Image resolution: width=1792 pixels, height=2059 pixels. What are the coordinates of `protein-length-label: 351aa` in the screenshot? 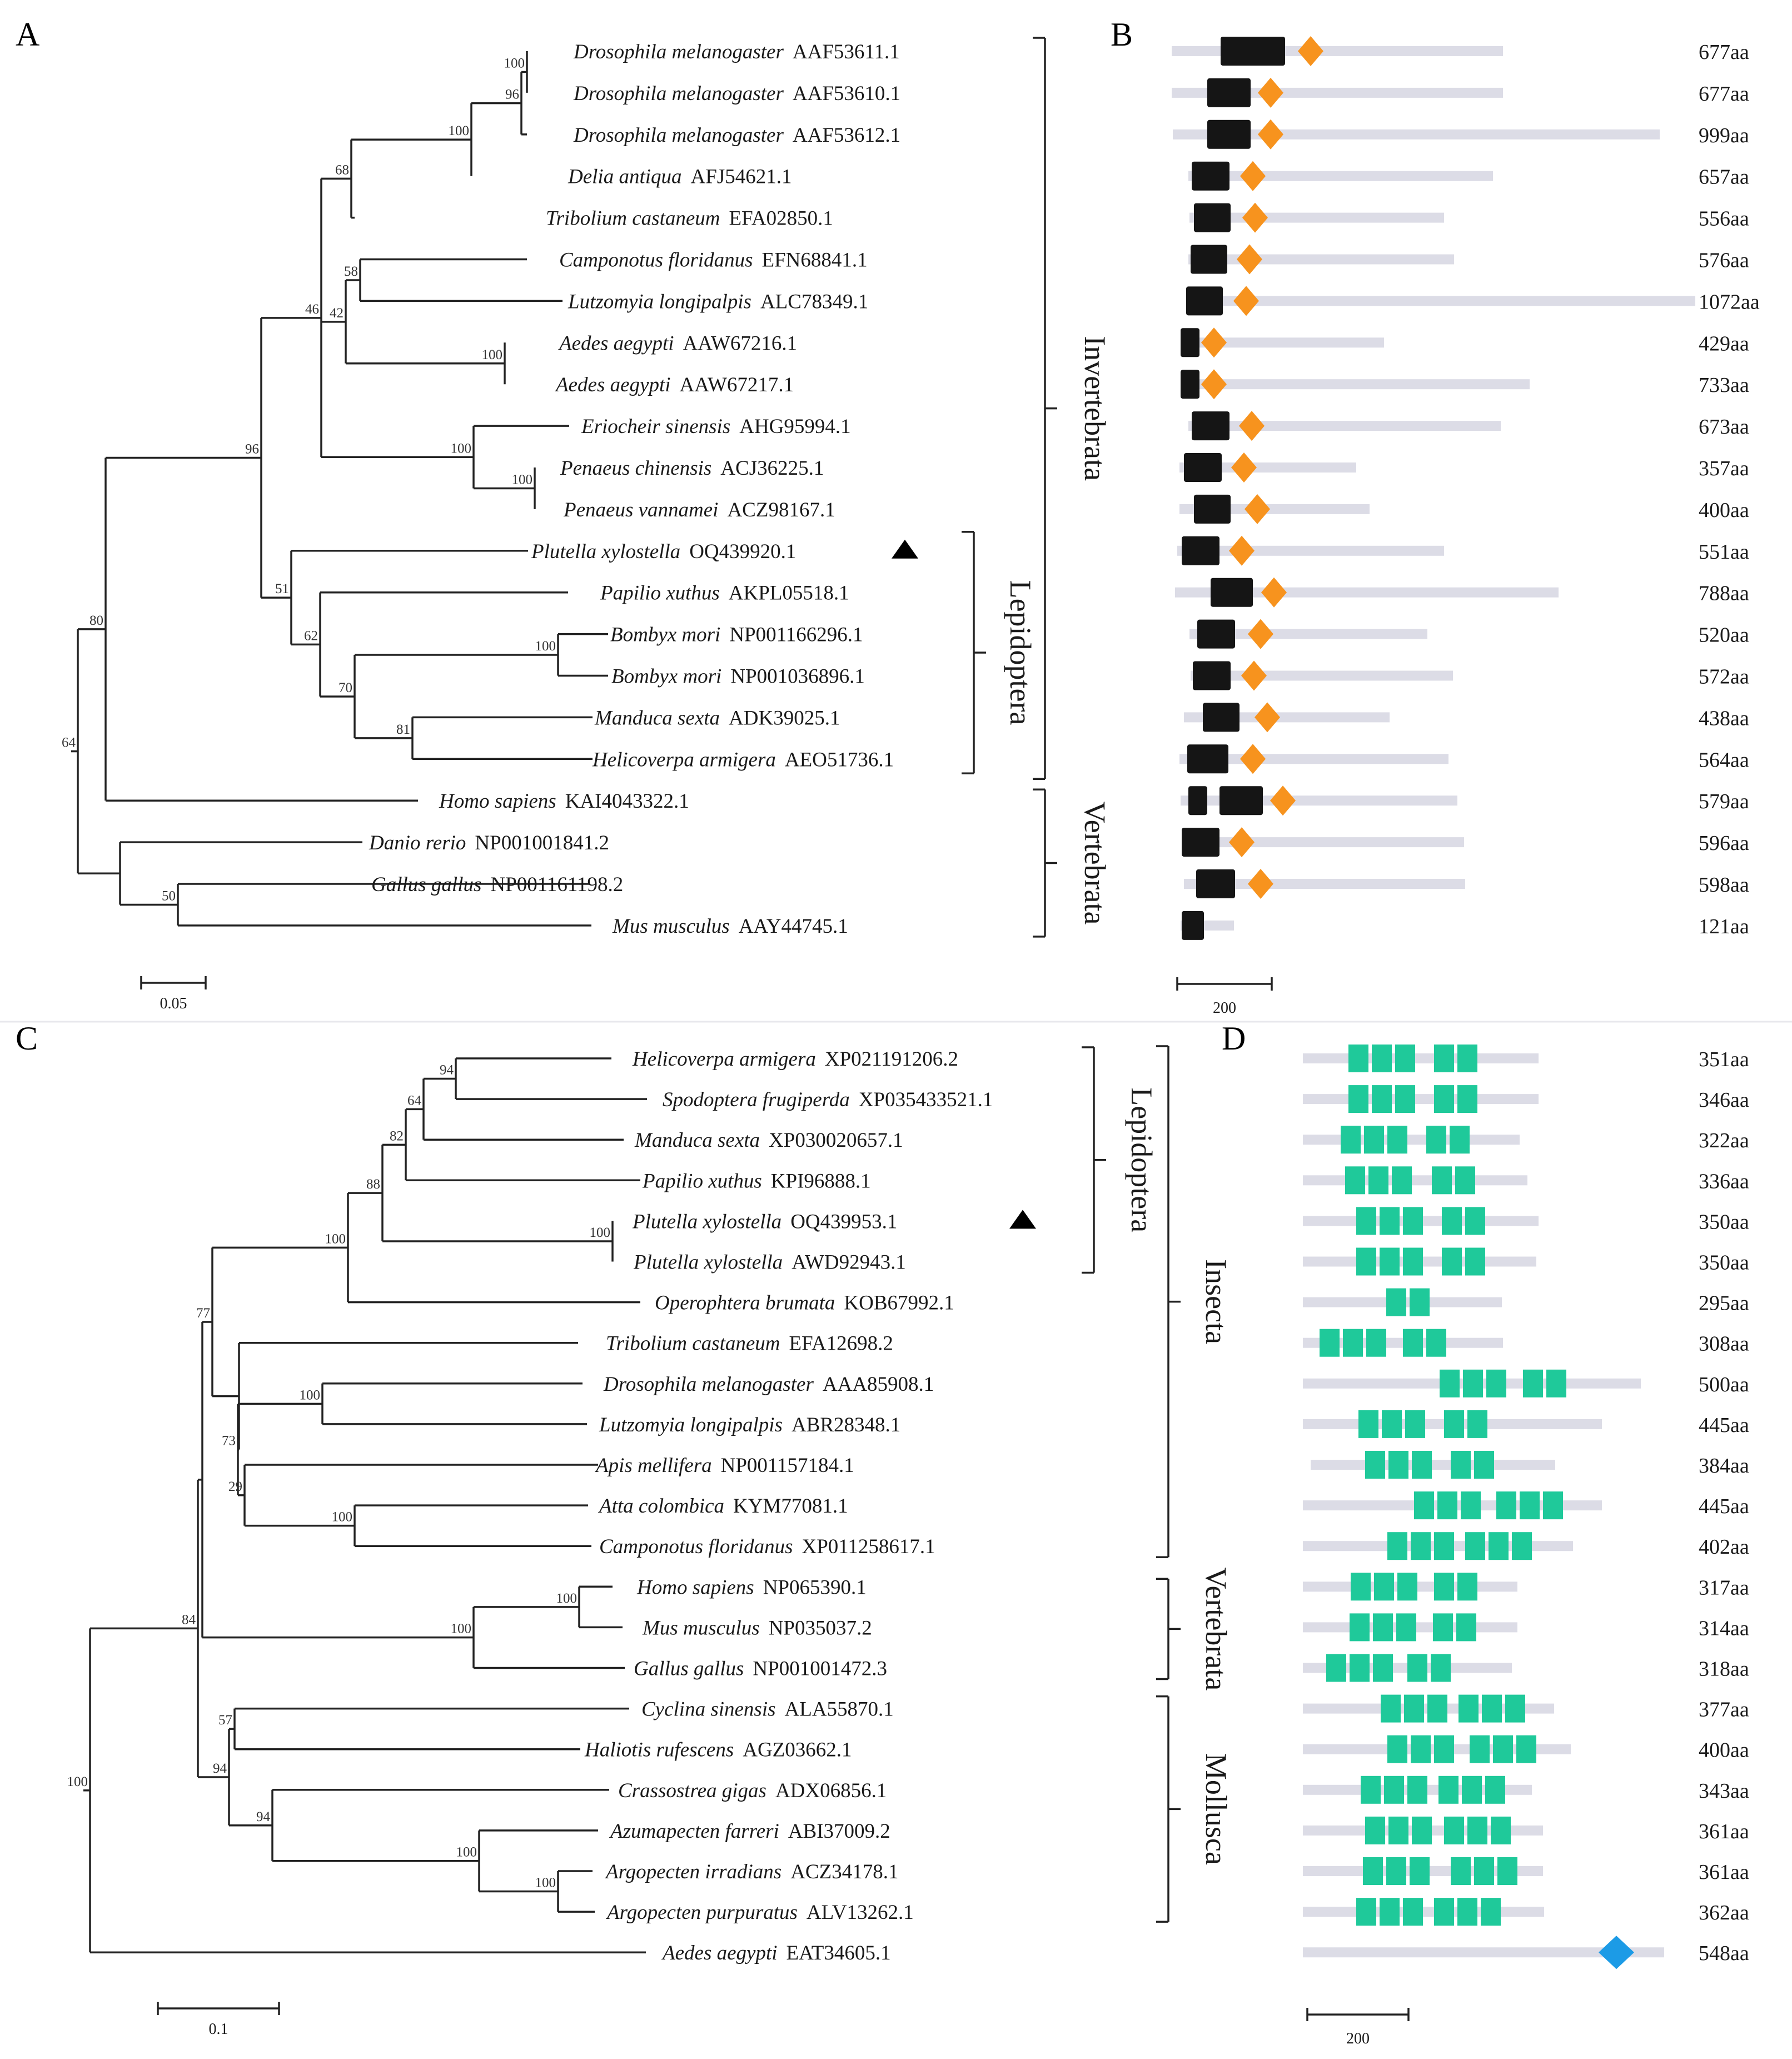 It's located at (1724, 1059).